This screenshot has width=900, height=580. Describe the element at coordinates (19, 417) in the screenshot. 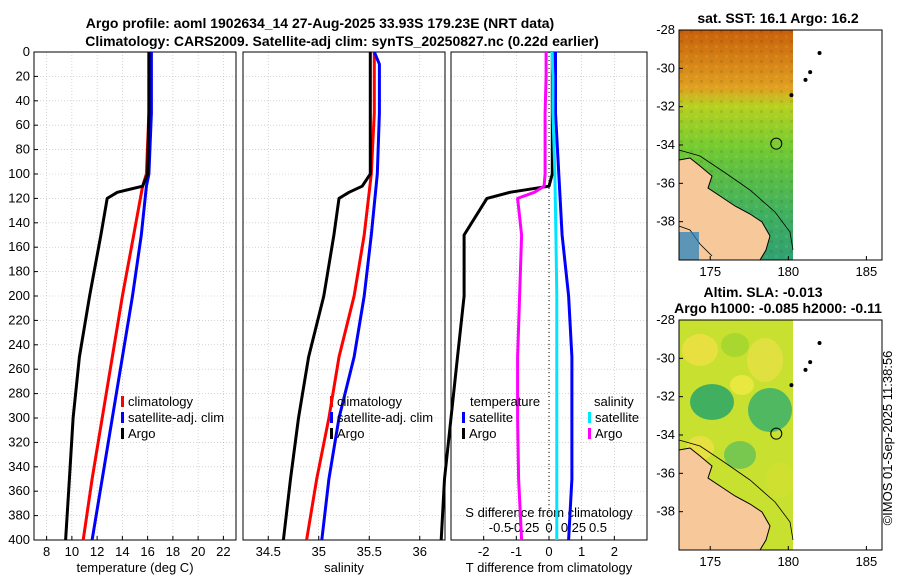

I see `y-tick-label: 300` at that location.